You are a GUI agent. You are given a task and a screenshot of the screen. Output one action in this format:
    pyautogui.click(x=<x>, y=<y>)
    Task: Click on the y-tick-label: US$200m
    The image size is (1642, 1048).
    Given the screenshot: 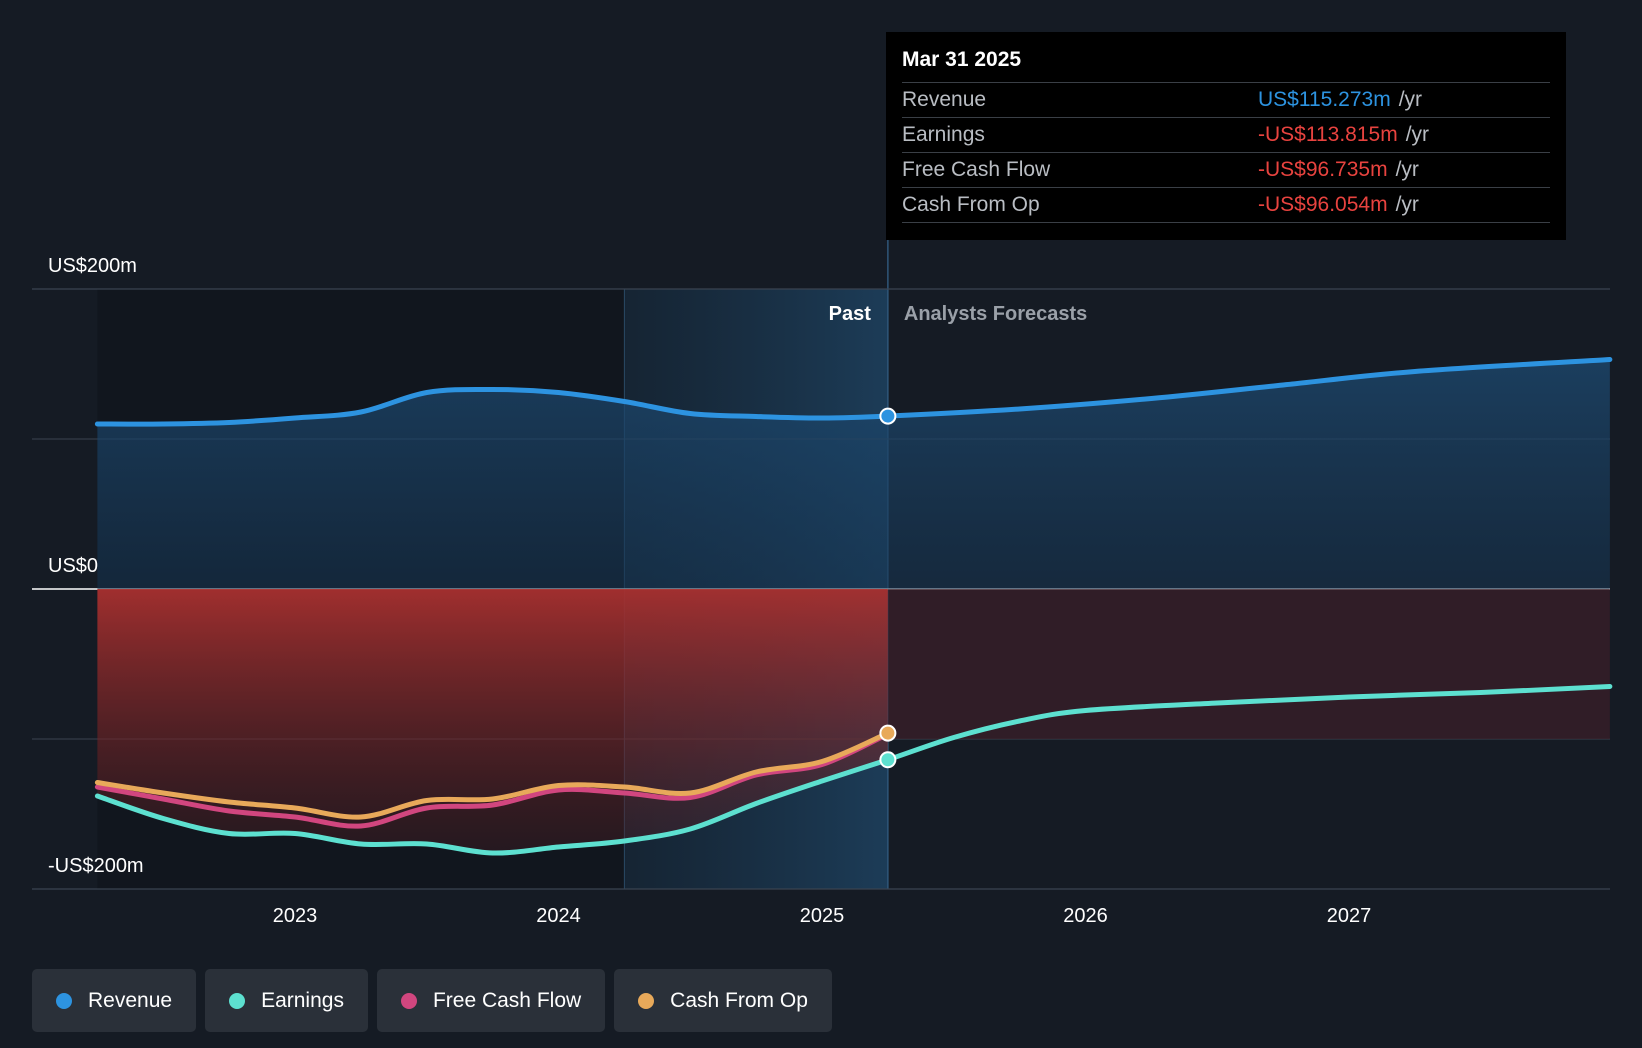 What is the action you would take?
    pyautogui.click(x=92, y=266)
    